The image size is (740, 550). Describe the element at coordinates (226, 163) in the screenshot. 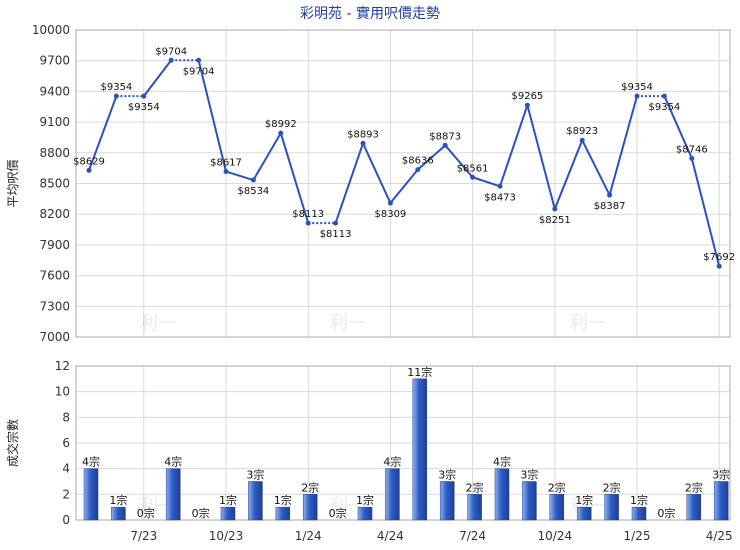

I see `price-data-label: $8617` at that location.